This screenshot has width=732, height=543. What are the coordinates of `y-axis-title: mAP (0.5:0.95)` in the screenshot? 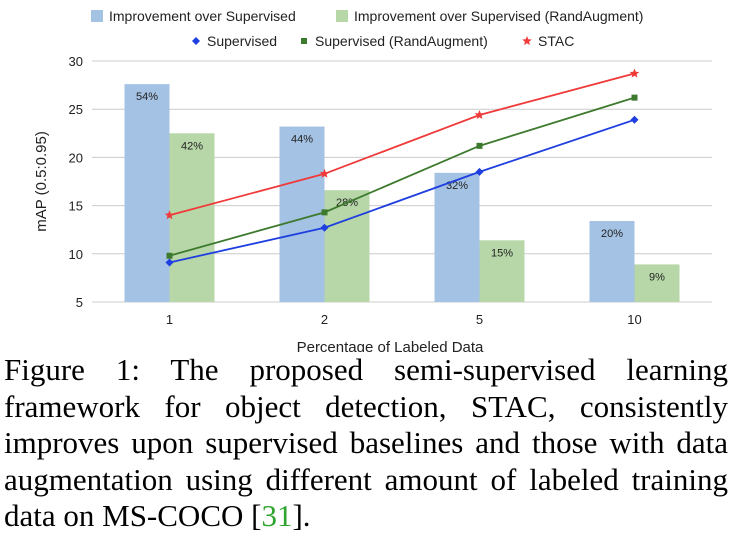 It's located at (41, 181).